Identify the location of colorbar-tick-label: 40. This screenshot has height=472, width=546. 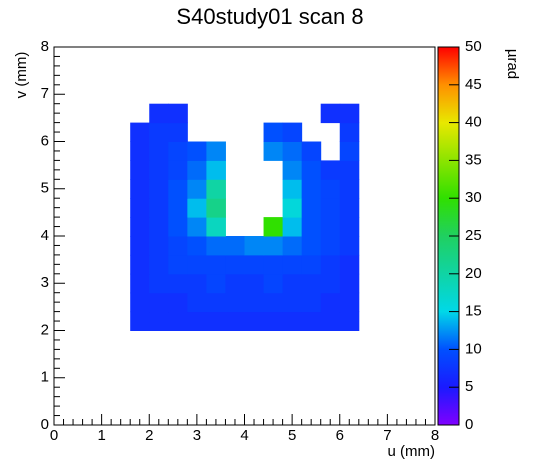
(473, 122).